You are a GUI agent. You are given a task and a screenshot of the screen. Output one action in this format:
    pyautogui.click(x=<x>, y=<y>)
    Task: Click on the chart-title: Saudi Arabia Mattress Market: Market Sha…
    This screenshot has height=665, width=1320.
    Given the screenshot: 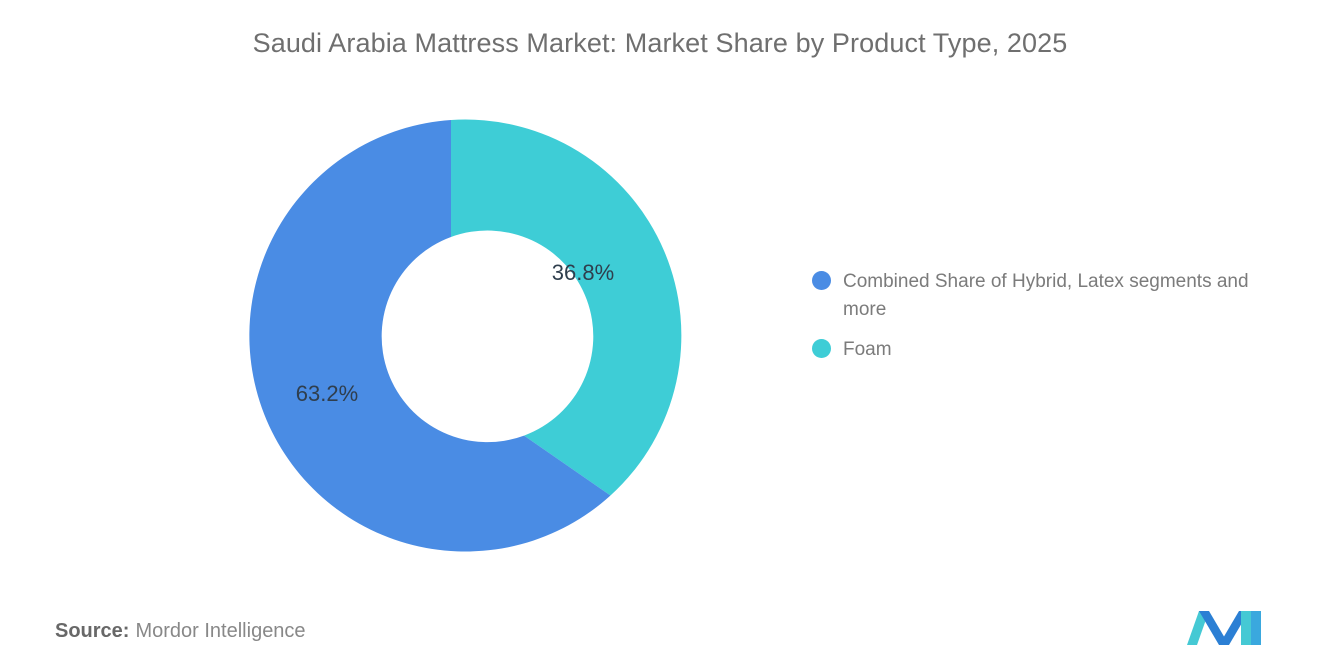 What is the action you would take?
    pyautogui.click(x=660, y=43)
    